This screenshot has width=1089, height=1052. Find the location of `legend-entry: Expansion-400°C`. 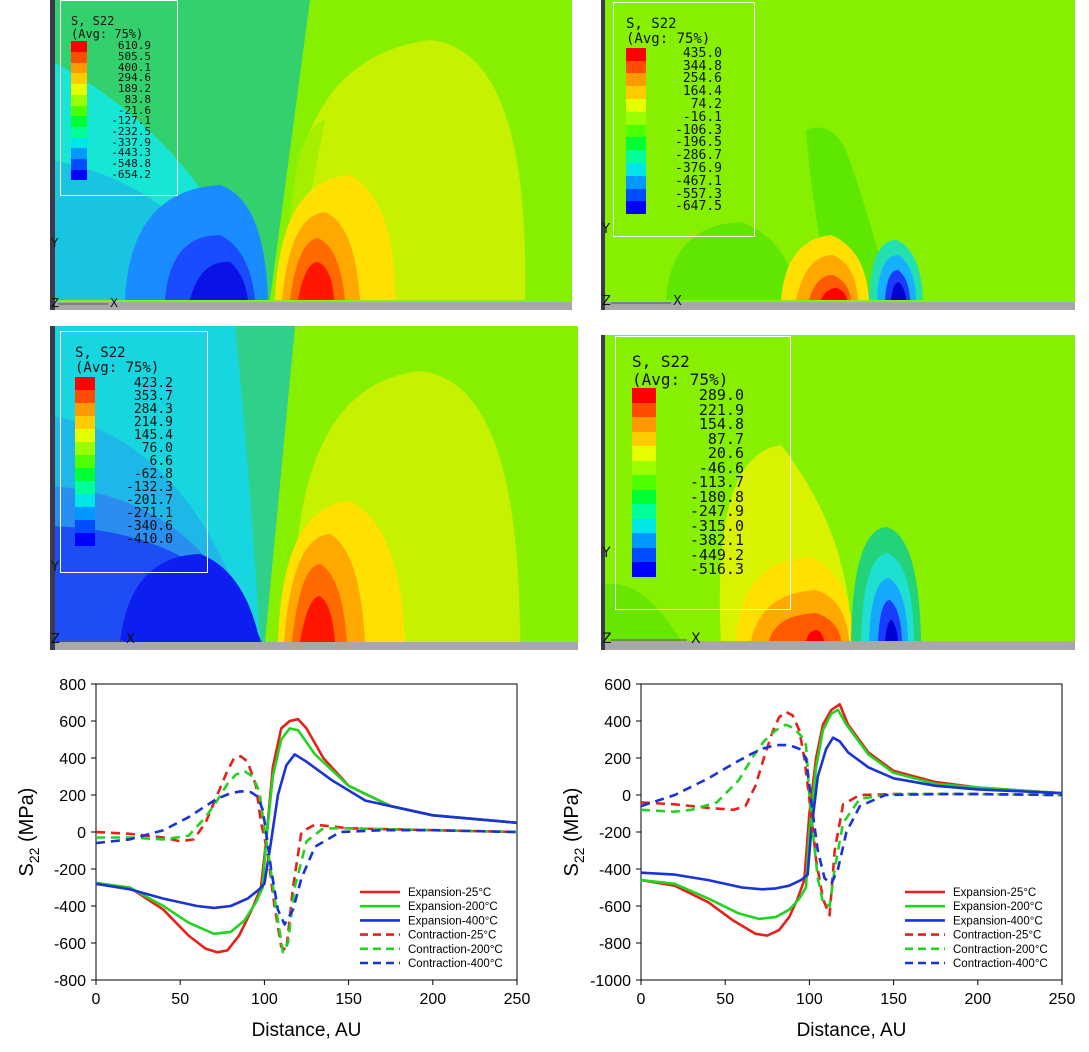

legend-entry: Expansion-400°C is located at coordinates (998, 921).